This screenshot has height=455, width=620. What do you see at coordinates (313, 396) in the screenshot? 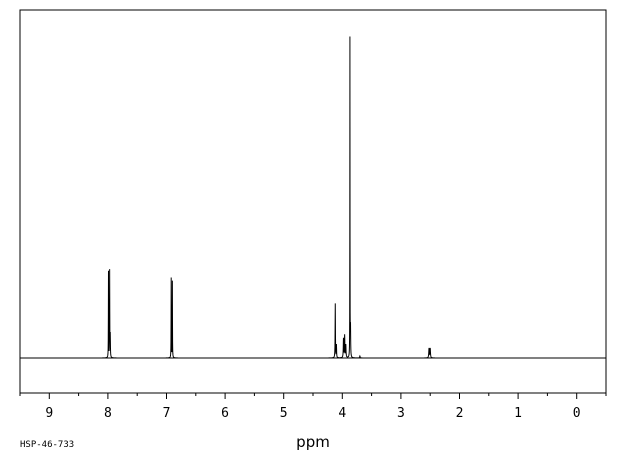
I see `x-axis-ticks` at bounding box center [313, 396].